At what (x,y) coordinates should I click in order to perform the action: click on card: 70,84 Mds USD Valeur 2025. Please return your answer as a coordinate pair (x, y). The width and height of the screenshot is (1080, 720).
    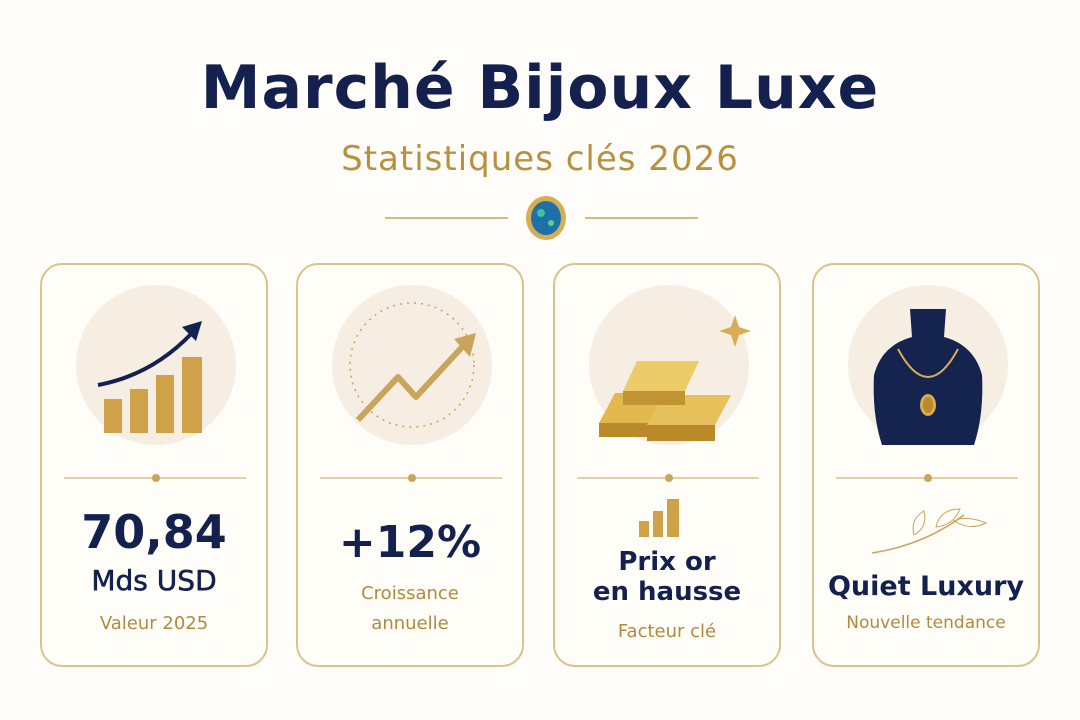
    Looking at the image, I should click on (154, 465).